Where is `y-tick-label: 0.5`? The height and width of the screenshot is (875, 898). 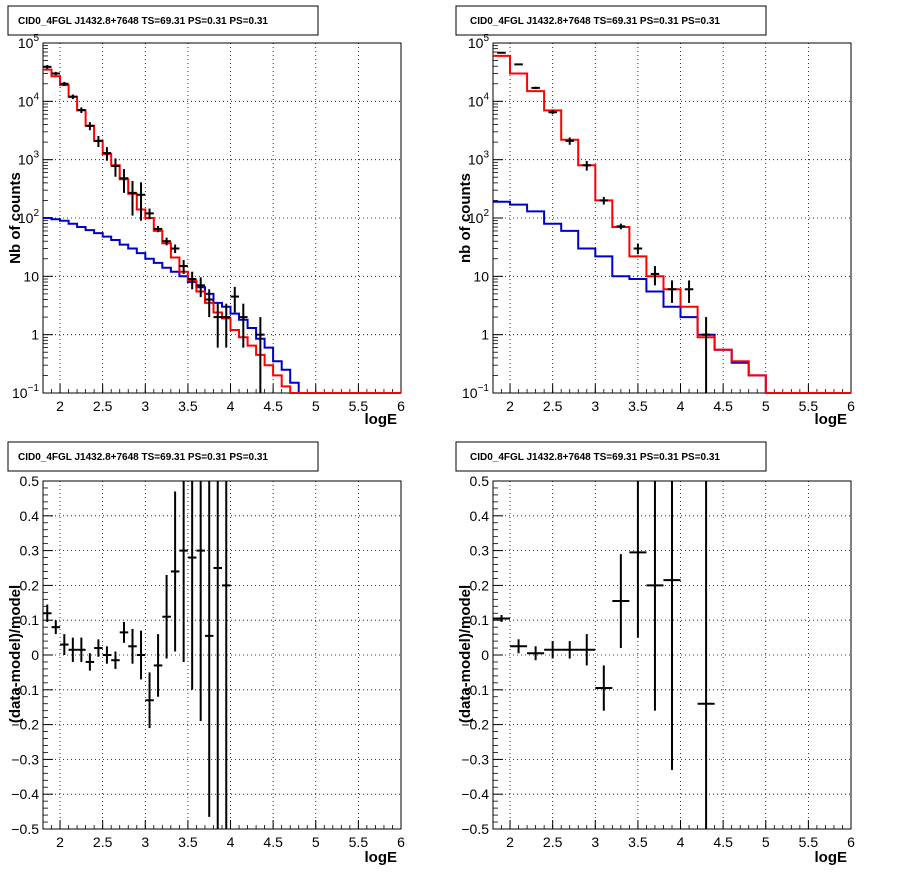
y-tick-label: 0.5 is located at coordinates (30, 481).